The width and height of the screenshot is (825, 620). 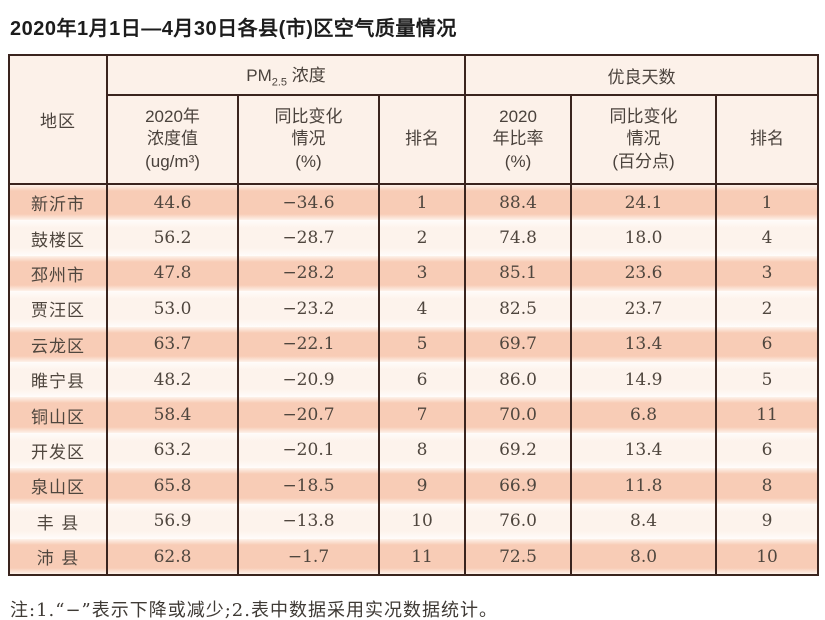 I want to click on pm-rank-cell: 9, so click(x=422, y=486).